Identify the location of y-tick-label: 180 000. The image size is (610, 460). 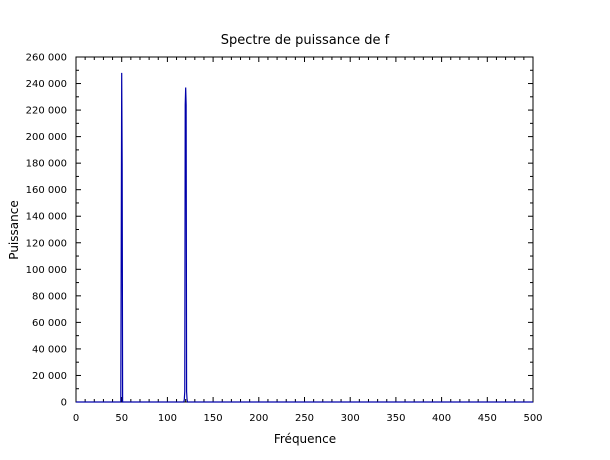
(46, 164).